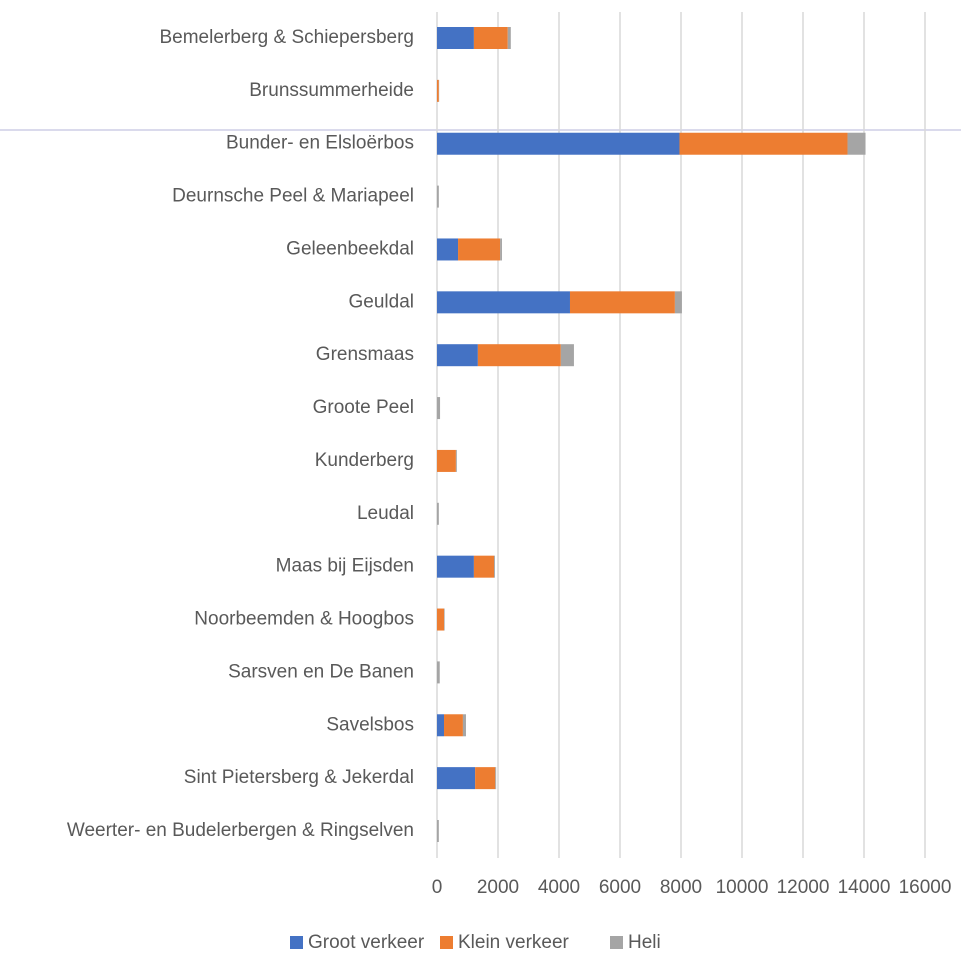 Image resolution: width=961 pixels, height=954 pixels. I want to click on category-label: Groote Peel, so click(363, 407).